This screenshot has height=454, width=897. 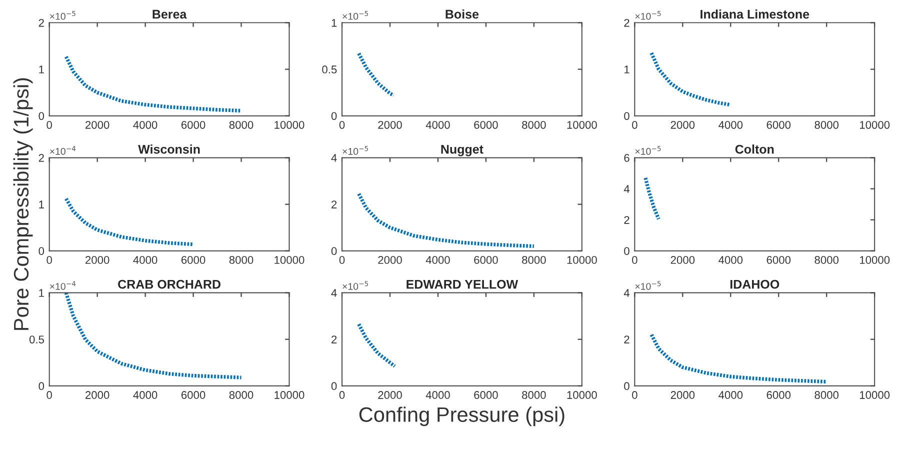 What do you see at coordinates (169, 149) in the screenshot?
I see `chart-title: Wisconsin` at bounding box center [169, 149].